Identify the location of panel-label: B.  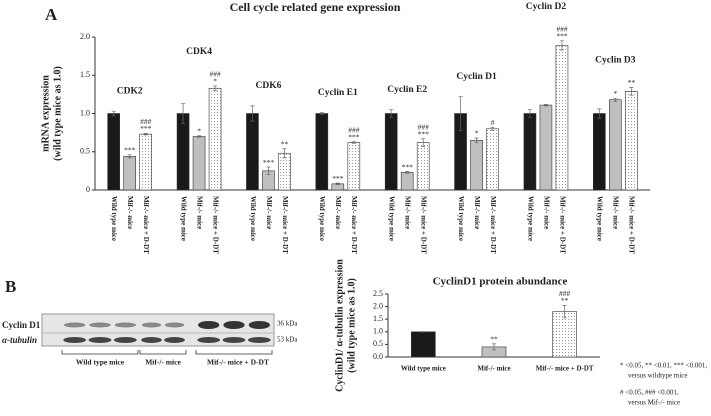
(10, 286).